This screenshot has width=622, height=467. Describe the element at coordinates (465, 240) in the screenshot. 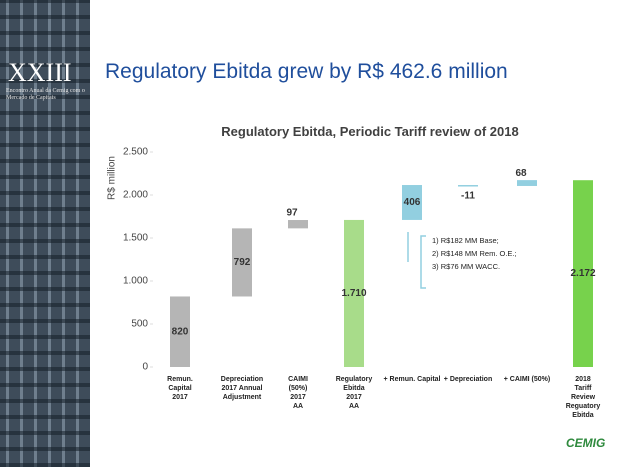

I see `annotation: 1) R$182 MM Base;` at that location.